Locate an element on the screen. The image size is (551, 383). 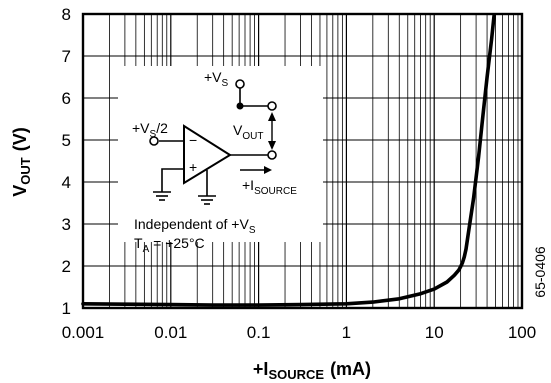
y-tick-label: 6 is located at coordinates (66, 98).